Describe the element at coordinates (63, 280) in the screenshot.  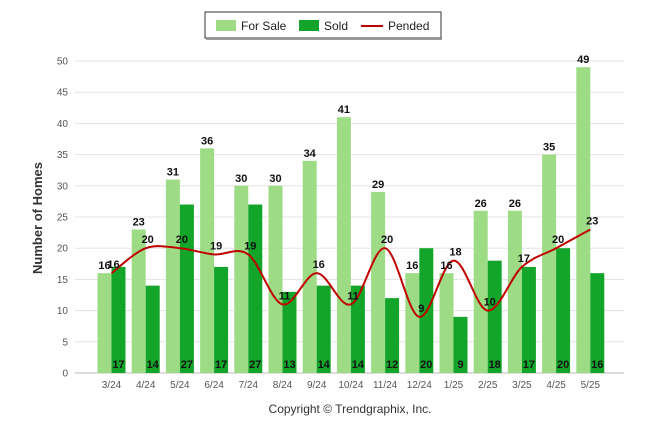
I see `y-tick-label: 15` at that location.